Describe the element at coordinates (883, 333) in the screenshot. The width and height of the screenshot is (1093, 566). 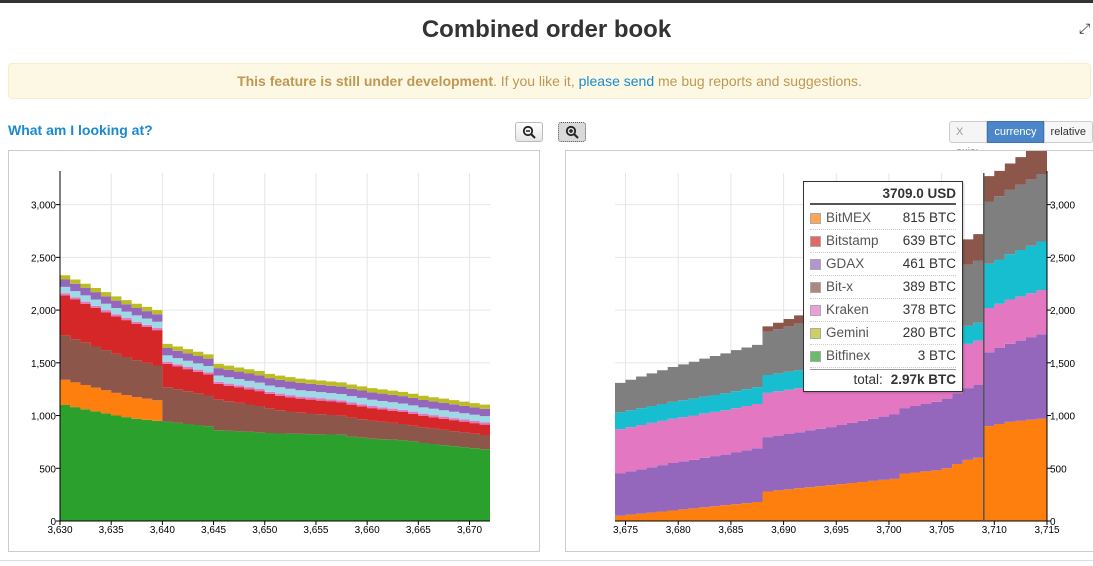
I see `tooltip-row: Gemini 280 BTC` at that location.